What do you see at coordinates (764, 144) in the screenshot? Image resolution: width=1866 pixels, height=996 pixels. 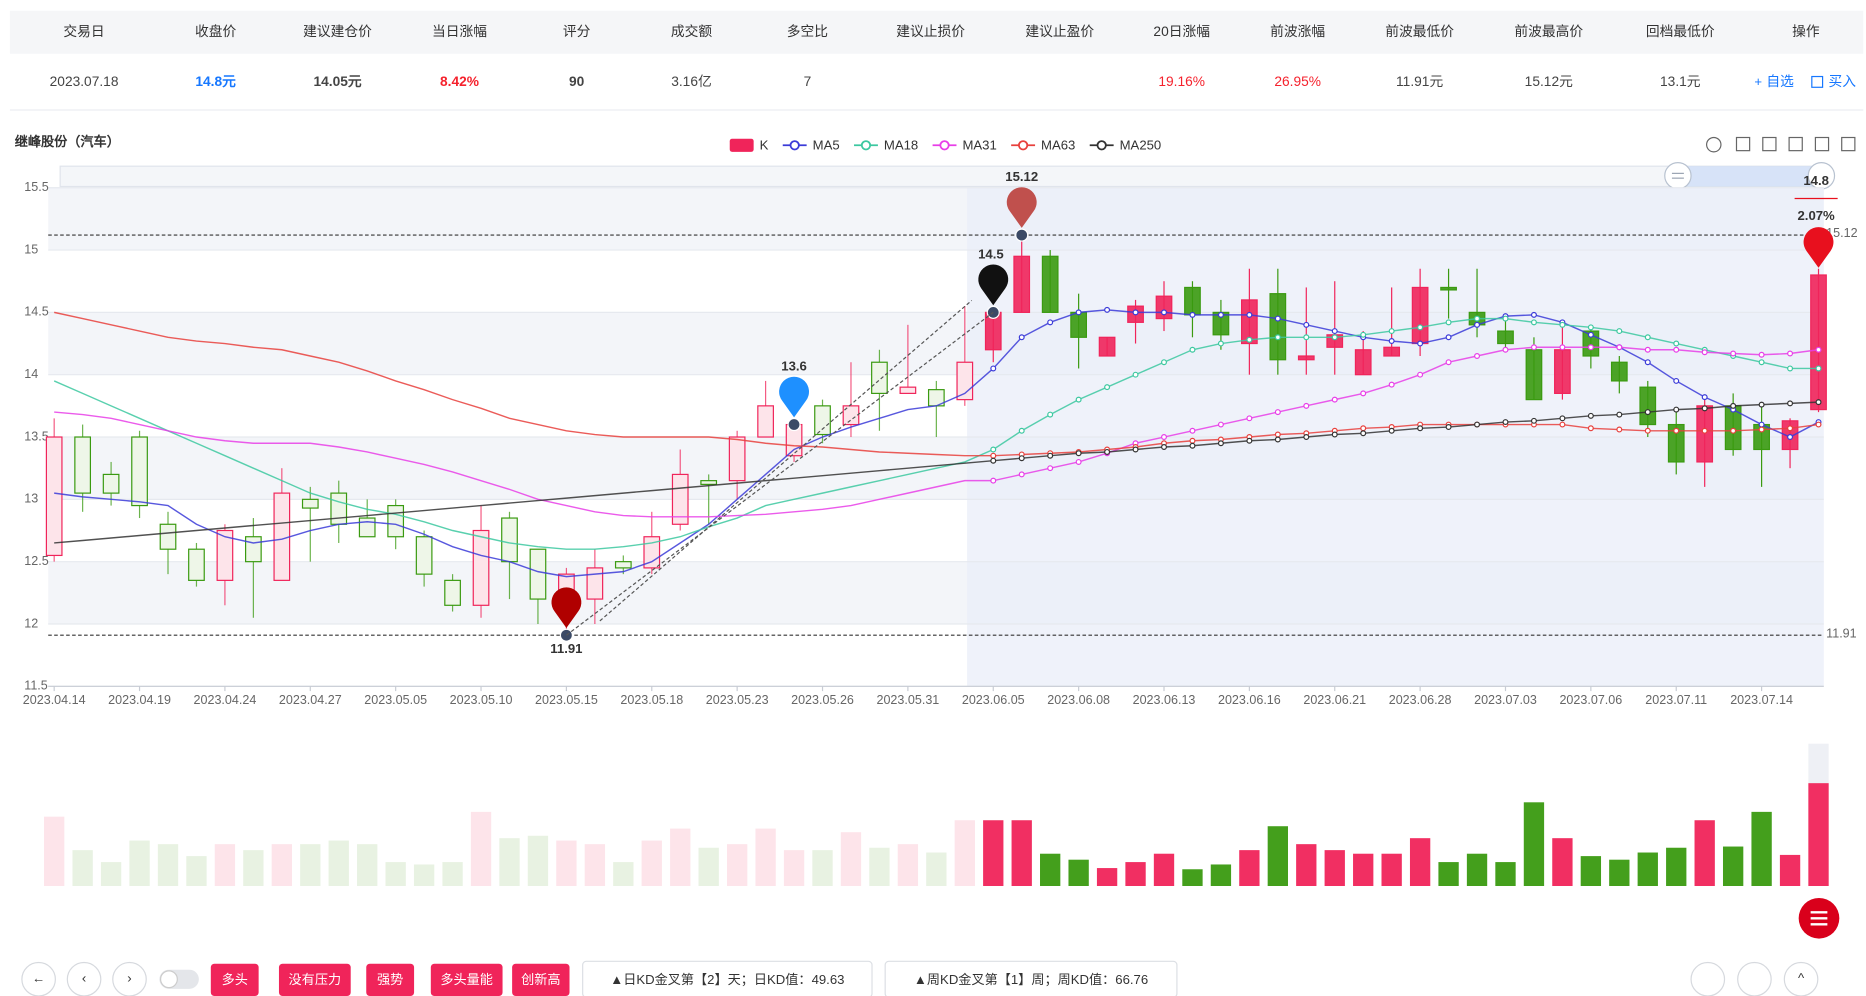 I see `legend-label: K` at bounding box center [764, 144].